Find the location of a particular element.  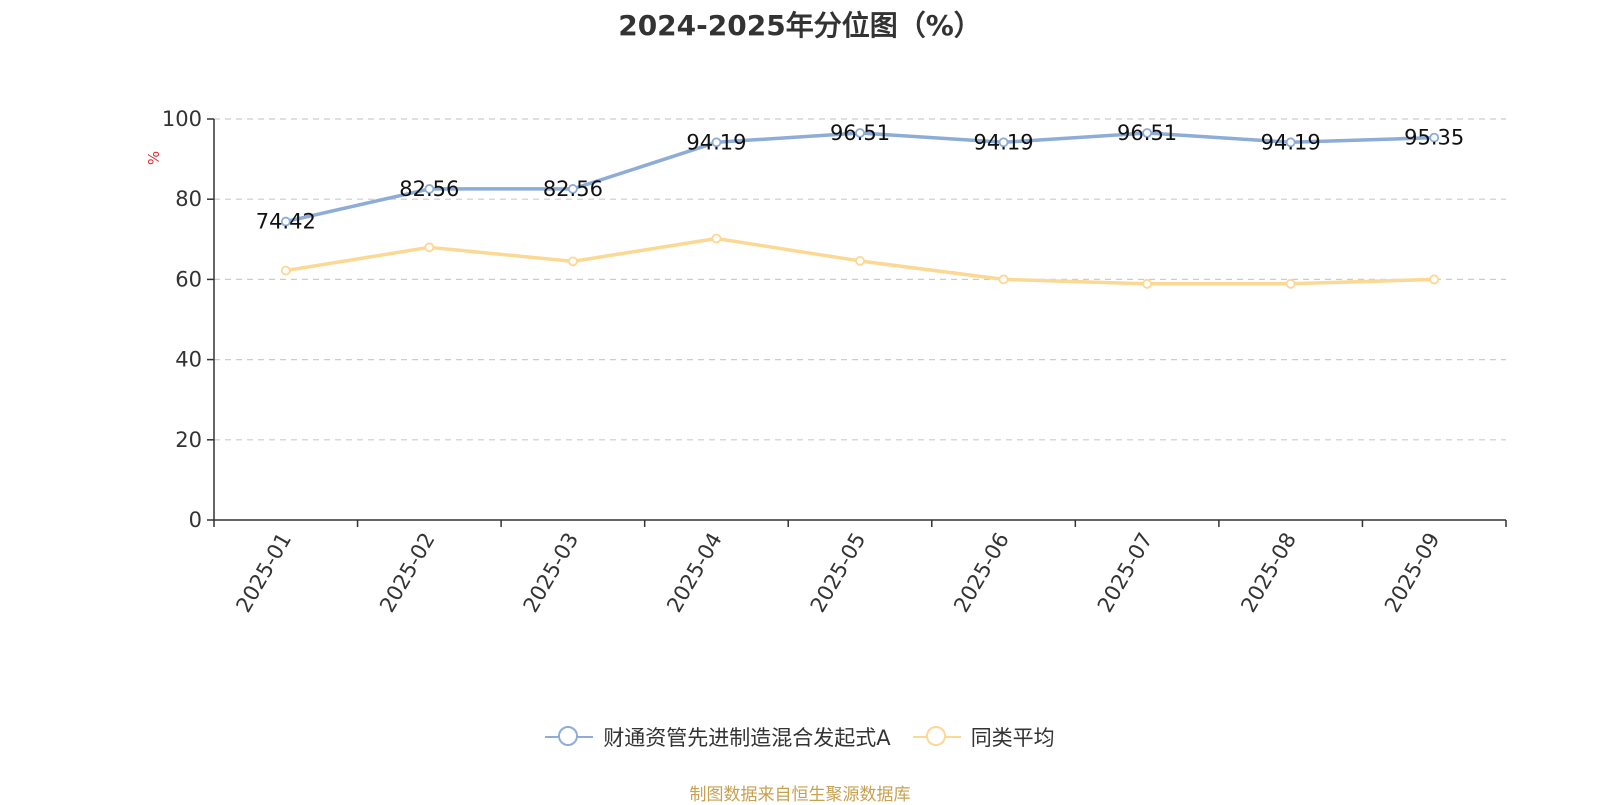

data-label-2025-01: 74.42 is located at coordinates (286, 222).